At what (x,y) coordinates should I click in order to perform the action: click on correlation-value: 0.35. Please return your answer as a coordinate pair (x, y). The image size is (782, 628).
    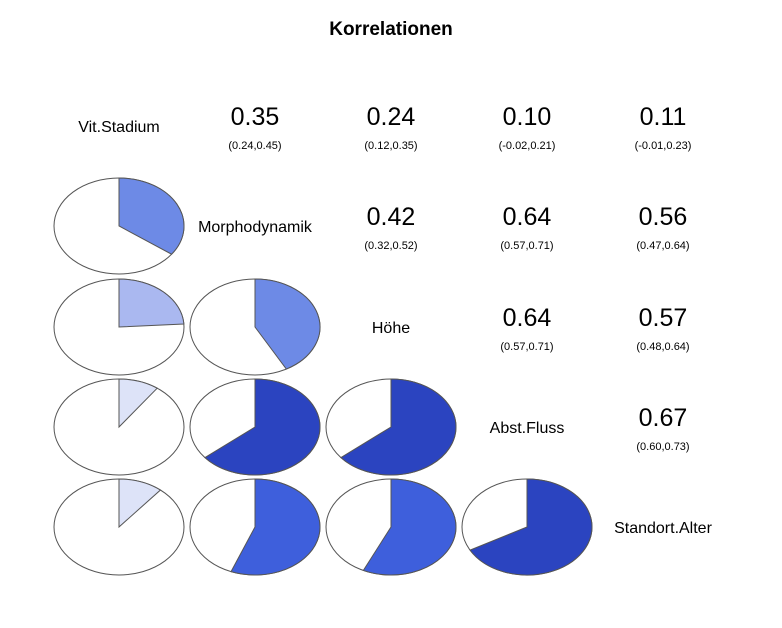
    Looking at the image, I should click on (255, 117).